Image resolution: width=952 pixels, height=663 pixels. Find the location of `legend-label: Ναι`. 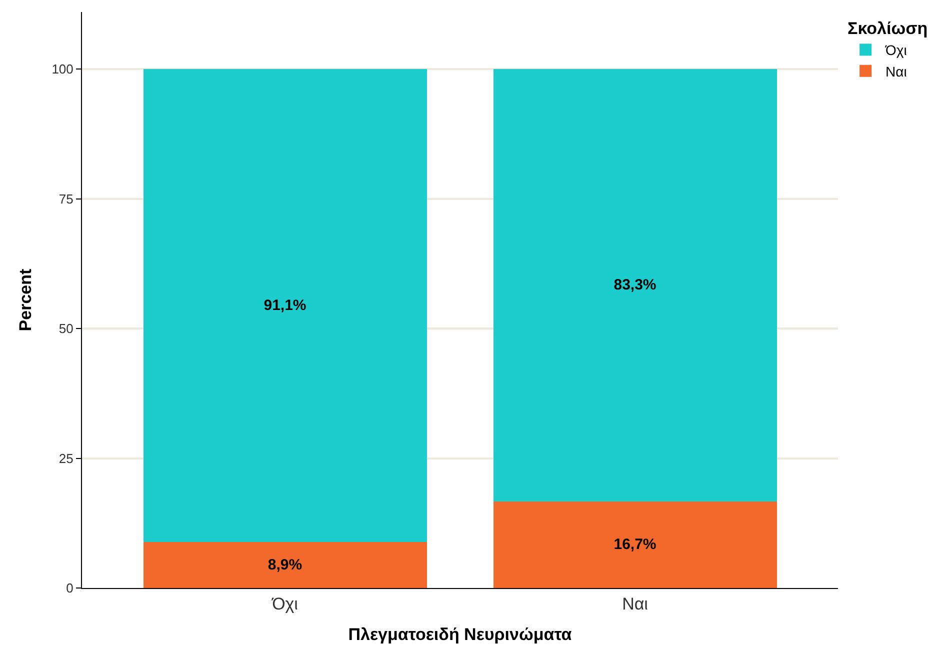

legend-label: Ναι is located at coordinates (896, 71).